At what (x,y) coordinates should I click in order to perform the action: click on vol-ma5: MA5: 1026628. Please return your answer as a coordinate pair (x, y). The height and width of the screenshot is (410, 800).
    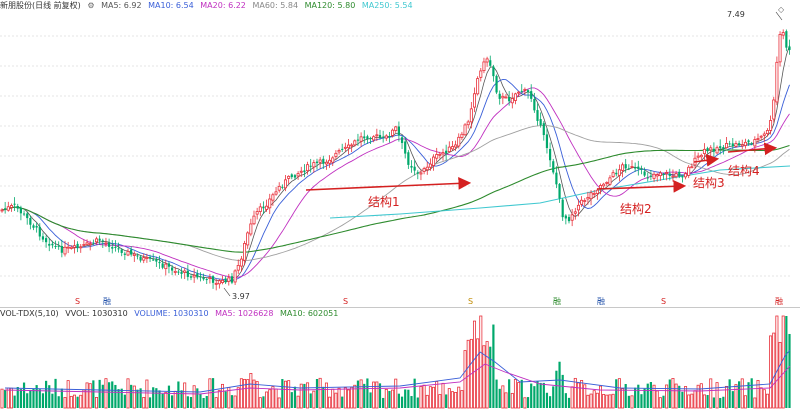
    Looking at the image, I should click on (244, 313).